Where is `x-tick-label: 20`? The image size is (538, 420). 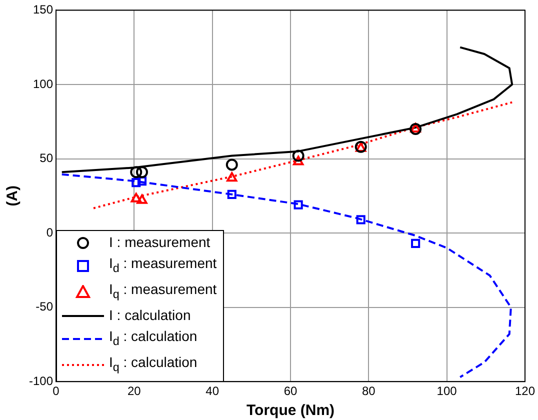
x-tick-label: 20 is located at coordinates (135, 391).